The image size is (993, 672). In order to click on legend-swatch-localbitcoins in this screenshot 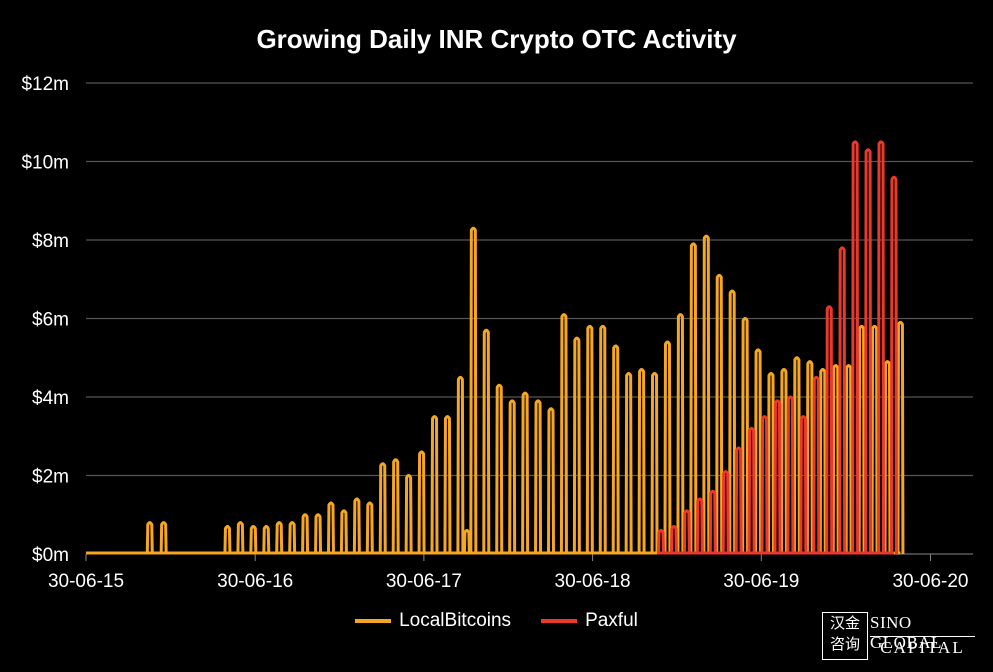, I will do `click(373, 621)`.